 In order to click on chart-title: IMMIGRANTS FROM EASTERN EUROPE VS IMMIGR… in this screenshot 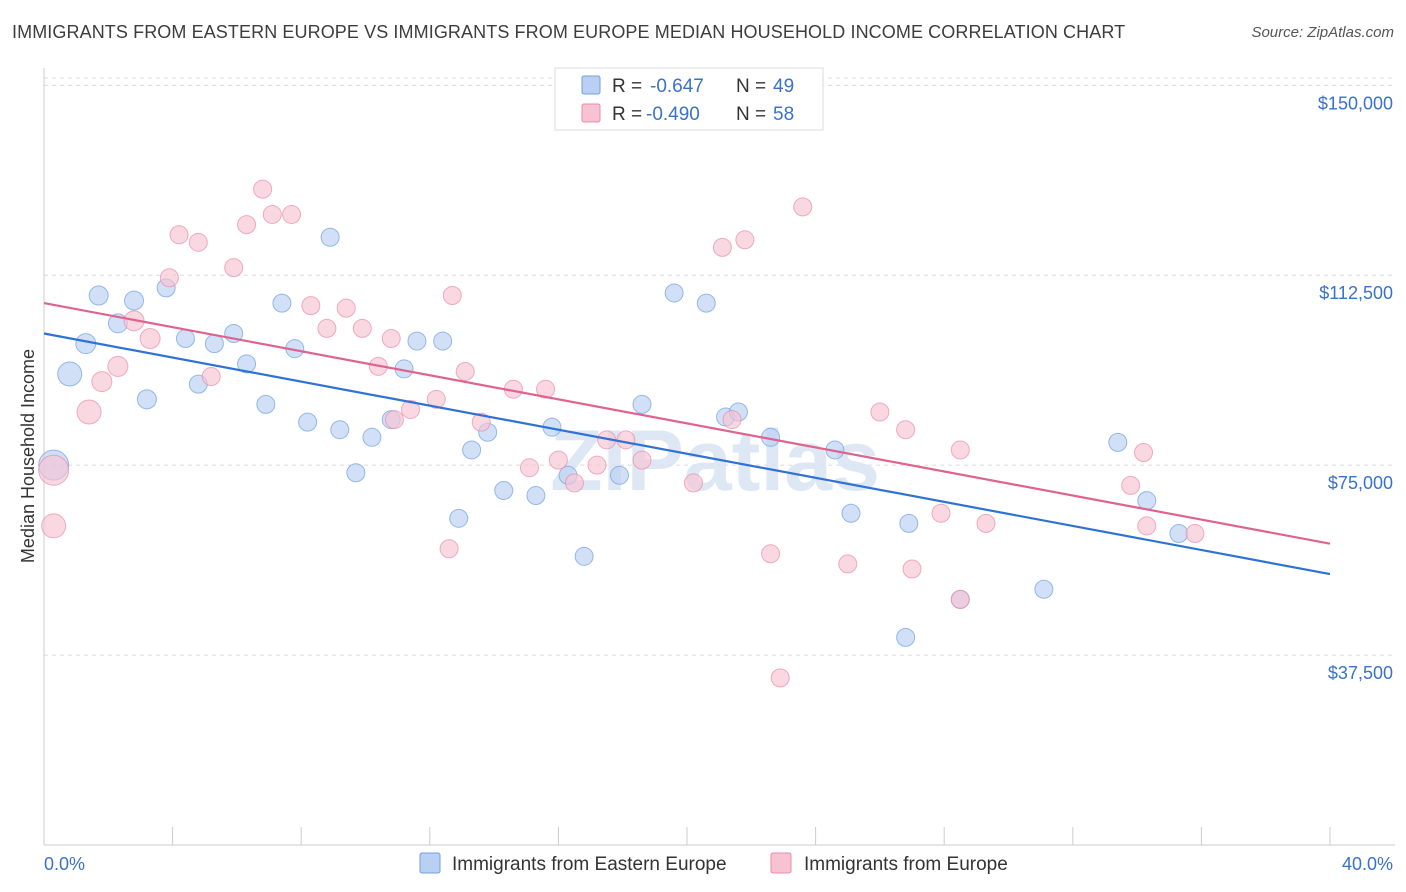, I will do `click(569, 32)`.